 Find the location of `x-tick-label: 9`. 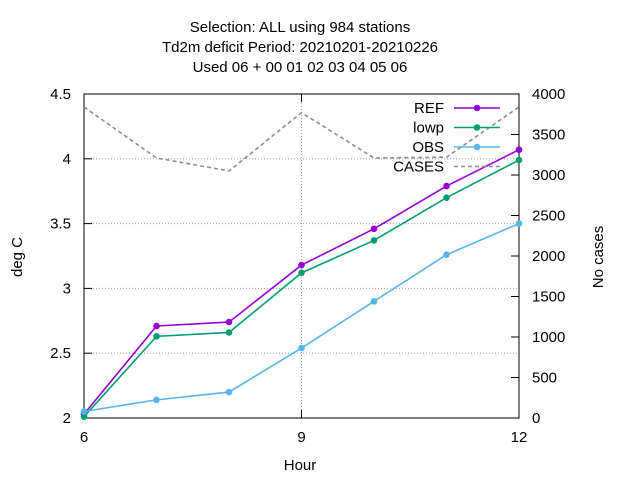

x-tick-label: 9 is located at coordinates (301, 437).